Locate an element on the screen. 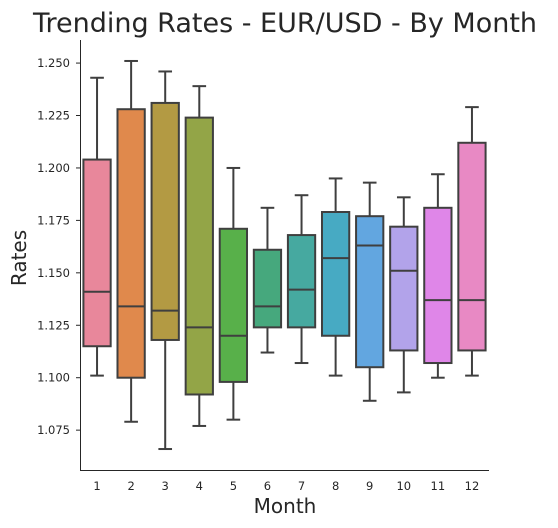 The image size is (558, 528). y-tick-label: 1.075 is located at coordinates (53, 430).